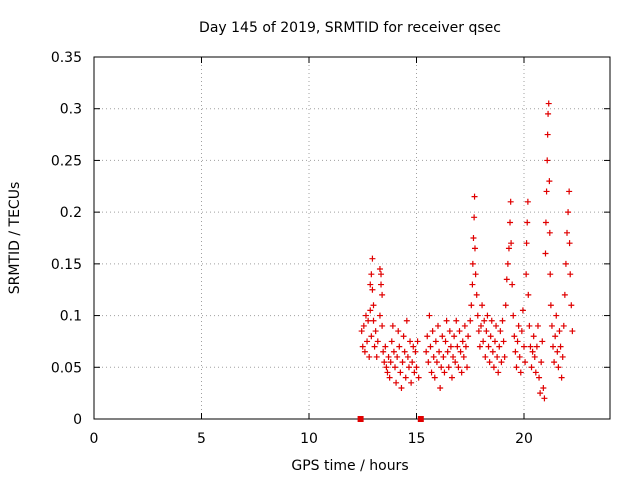 This screenshot has height=480, width=640. Describe the element at coordinates (66, 265) in the screenshot. I see `y-tick-label: 0.15` at that location.